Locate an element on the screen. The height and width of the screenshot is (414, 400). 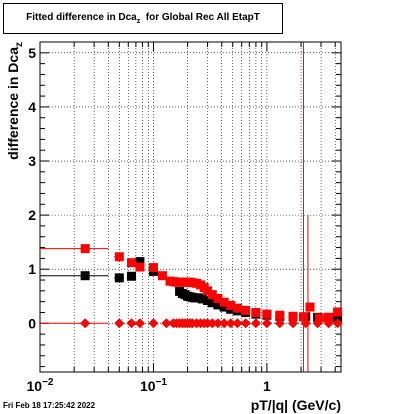
chart-title-tail: for Global Rec All EtapT is located at coordinates (202, 17).